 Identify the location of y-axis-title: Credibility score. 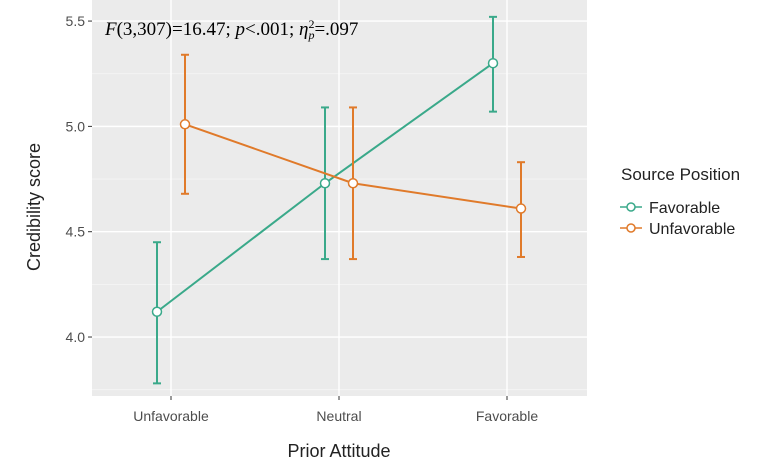
(34, 207).